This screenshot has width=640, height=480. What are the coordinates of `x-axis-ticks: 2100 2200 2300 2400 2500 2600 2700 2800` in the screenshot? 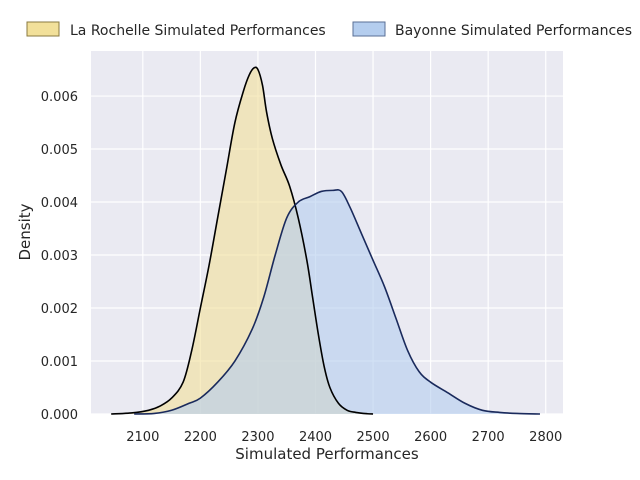 It's located at (344, 437).